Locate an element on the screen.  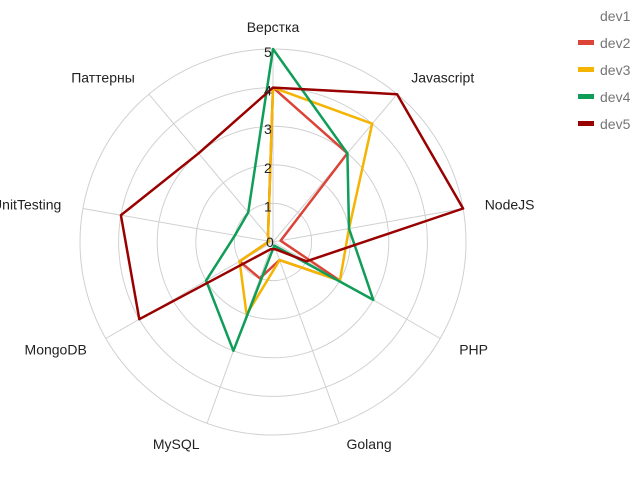
legend-label-dev1: dev1 is located at coordinates (615, 16).